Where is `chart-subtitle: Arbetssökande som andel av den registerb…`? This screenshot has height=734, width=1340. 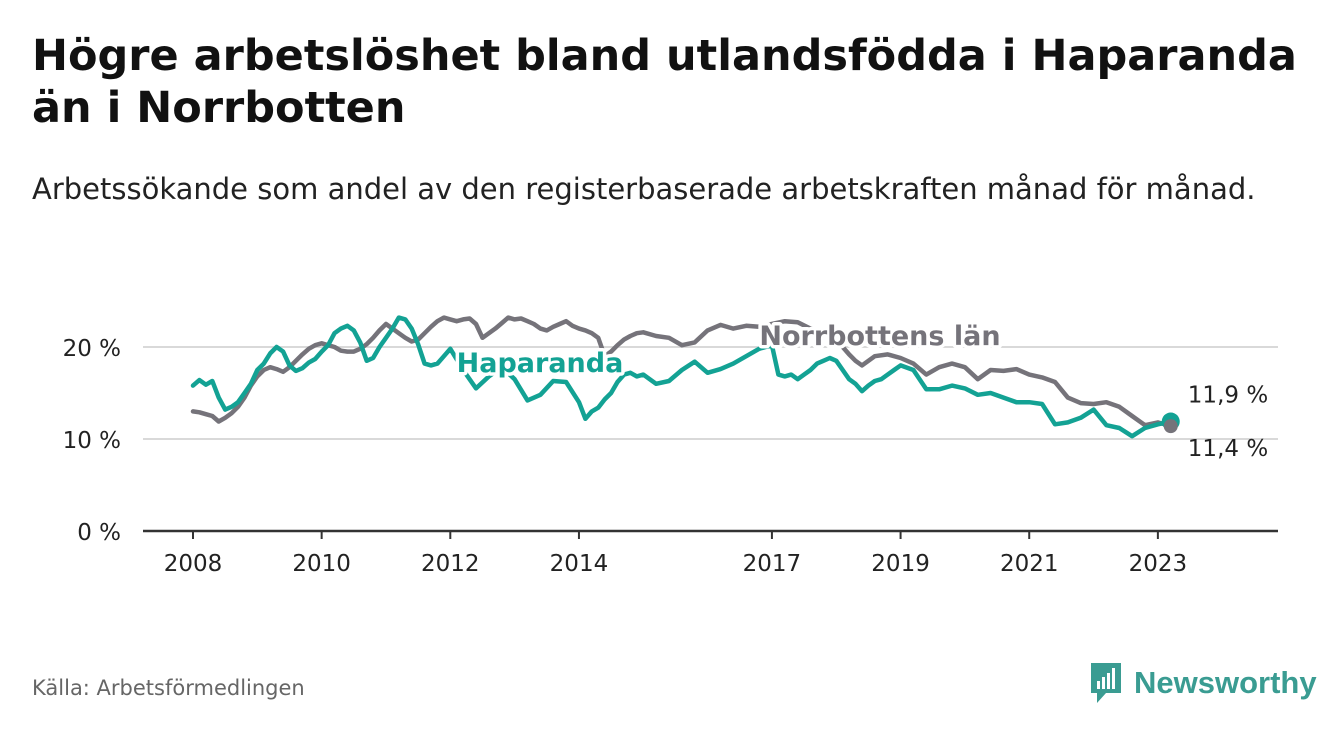 chart-subtitle: Arbetssökande som andel av den registerb… is located at coordinates (644, 189).